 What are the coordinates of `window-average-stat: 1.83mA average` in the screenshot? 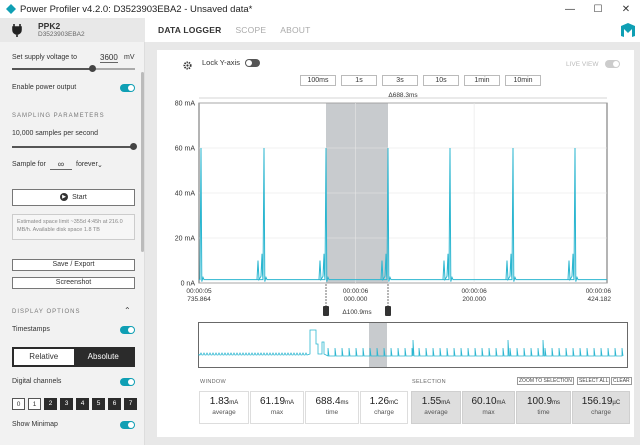 It's located at (224, 407).